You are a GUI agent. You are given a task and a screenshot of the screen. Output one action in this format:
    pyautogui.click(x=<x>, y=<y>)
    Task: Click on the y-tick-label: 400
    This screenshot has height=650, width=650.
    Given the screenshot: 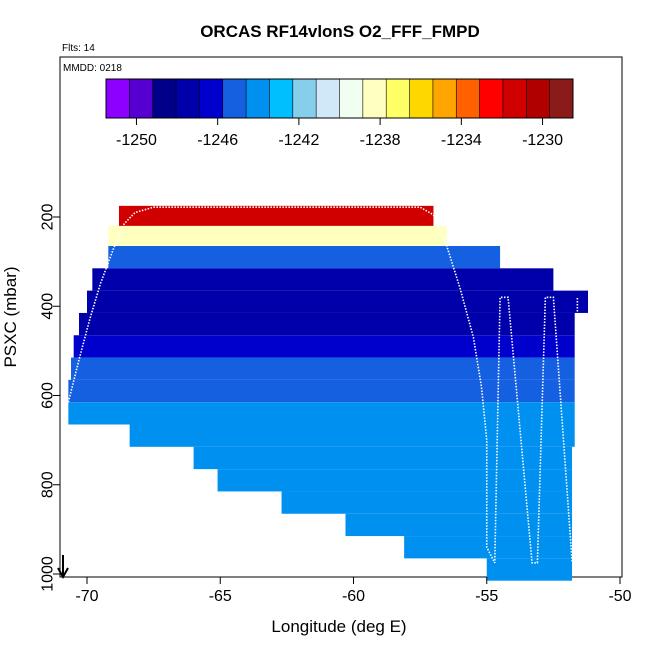 What is the action you would take?
    pyautogui.click(x=48, y=306)
    